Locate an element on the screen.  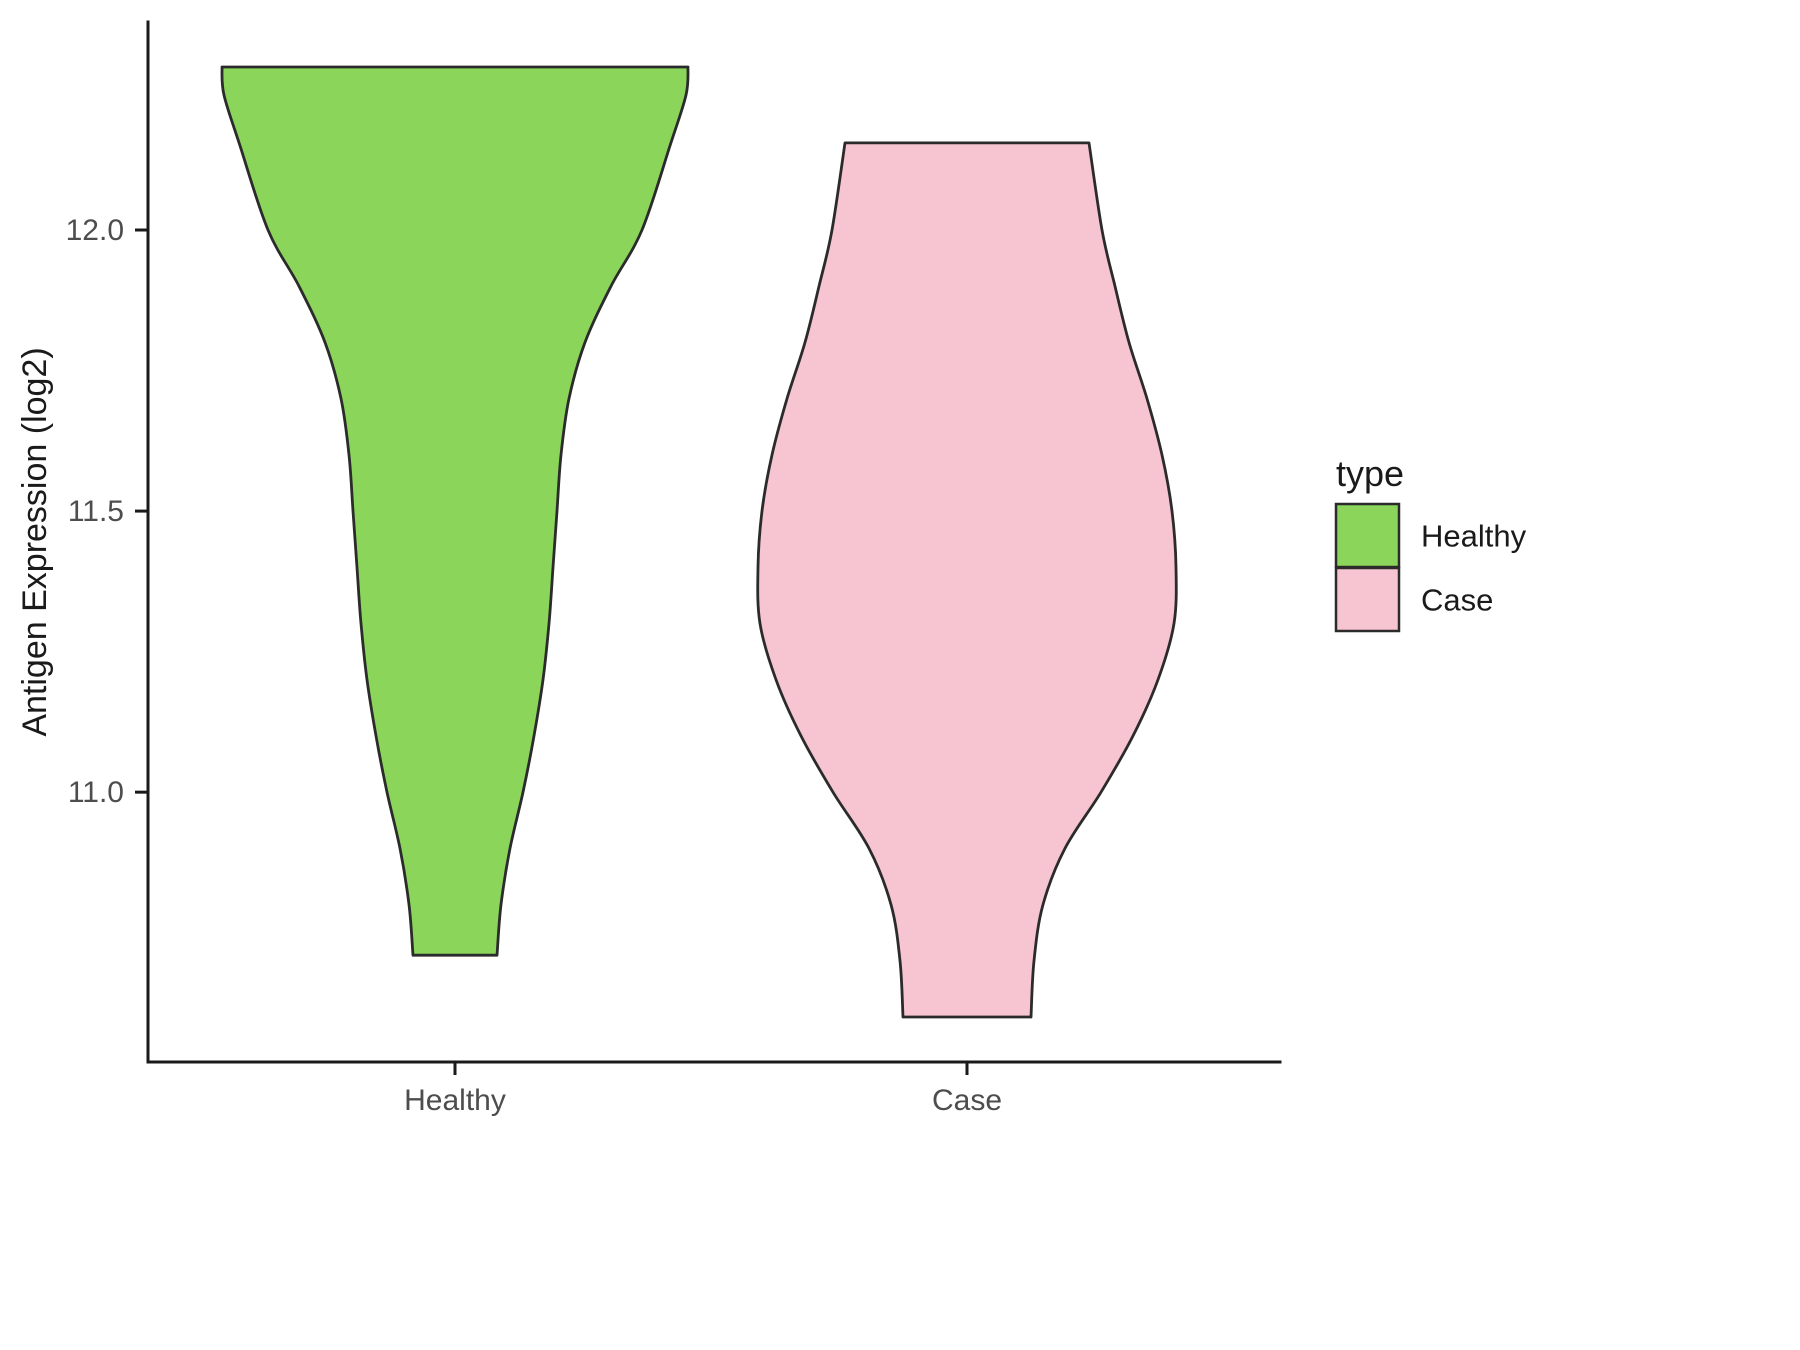
legend-title: type is located at coordinates (1370, 473).